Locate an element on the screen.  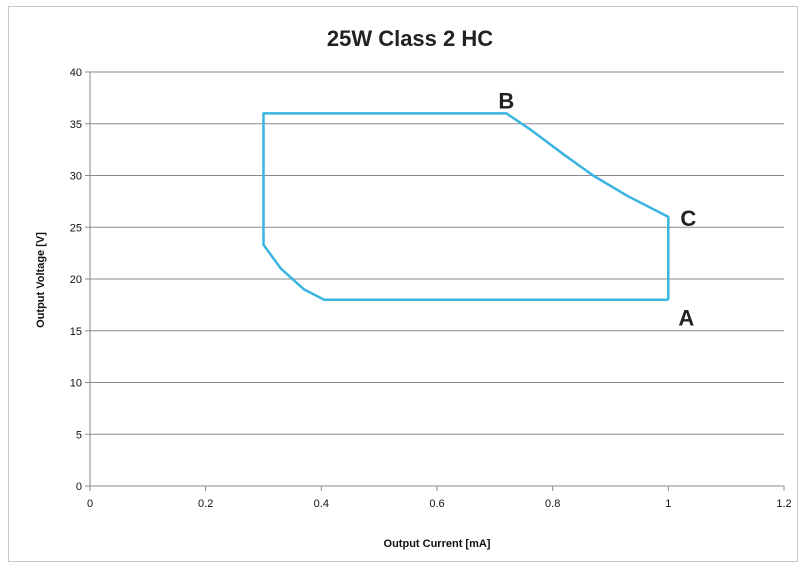
y-tick-label: 15 is located at coordinates (76, 332).